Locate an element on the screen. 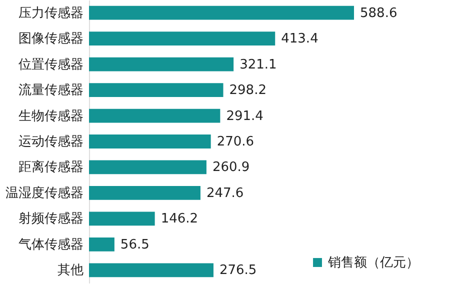 Image resolution: width=460 pixels, height=291 pixels. data-label: 146.2 is located at coordinates (179, 219).